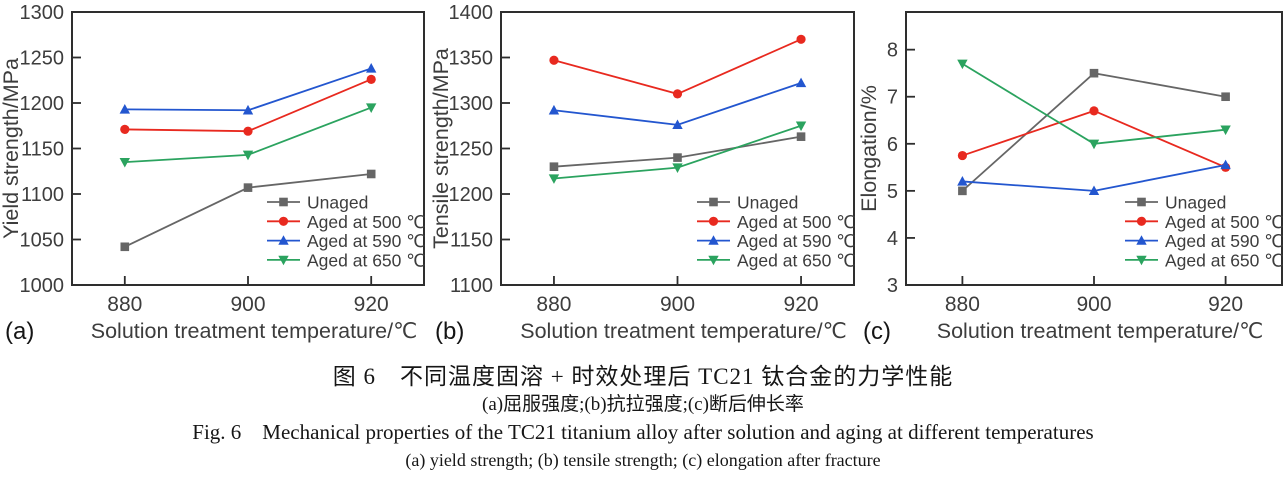 The width and height of the screenshot is (1286, 495). I want to click on y-tick-label: 7, so click(892, 98).